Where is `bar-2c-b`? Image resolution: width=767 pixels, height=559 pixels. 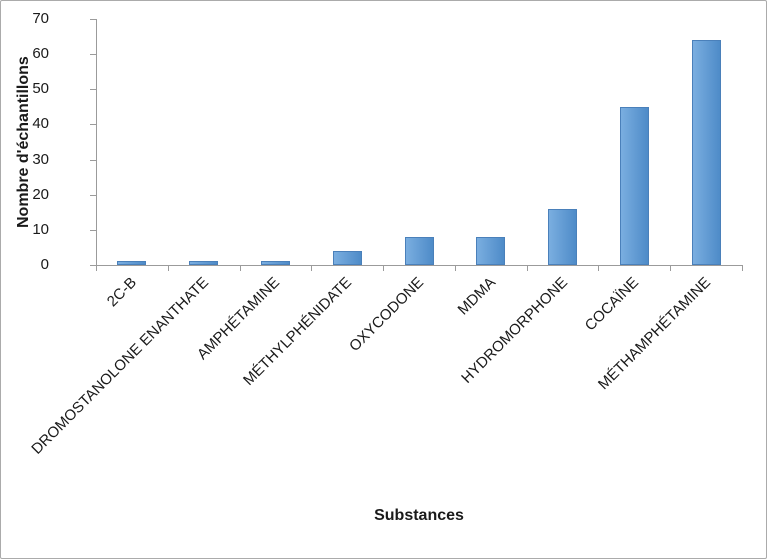 bar-2c-b is located at coordinates (132, 263).